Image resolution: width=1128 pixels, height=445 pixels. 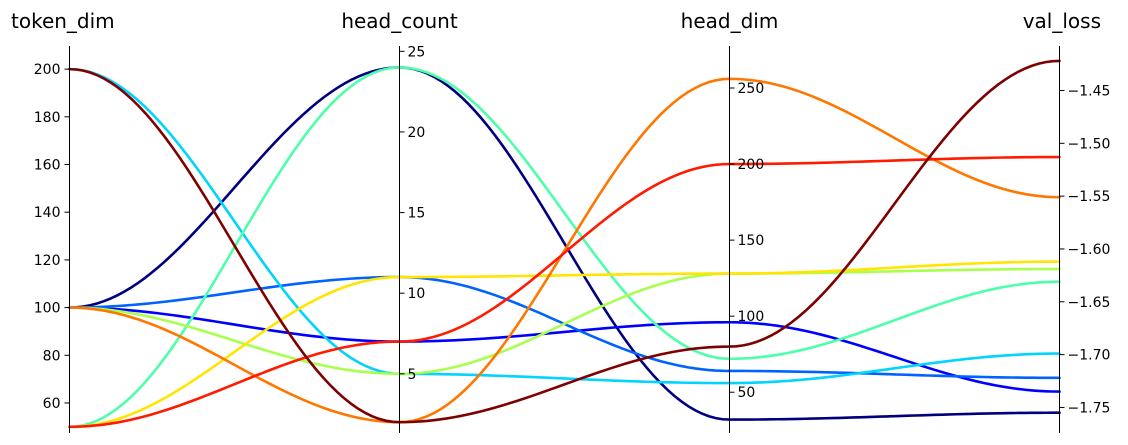 What do you see at coordinates (730, 21) in the screenshot?
I see `axis-title: head_dim` at bounding box center [730, 21].